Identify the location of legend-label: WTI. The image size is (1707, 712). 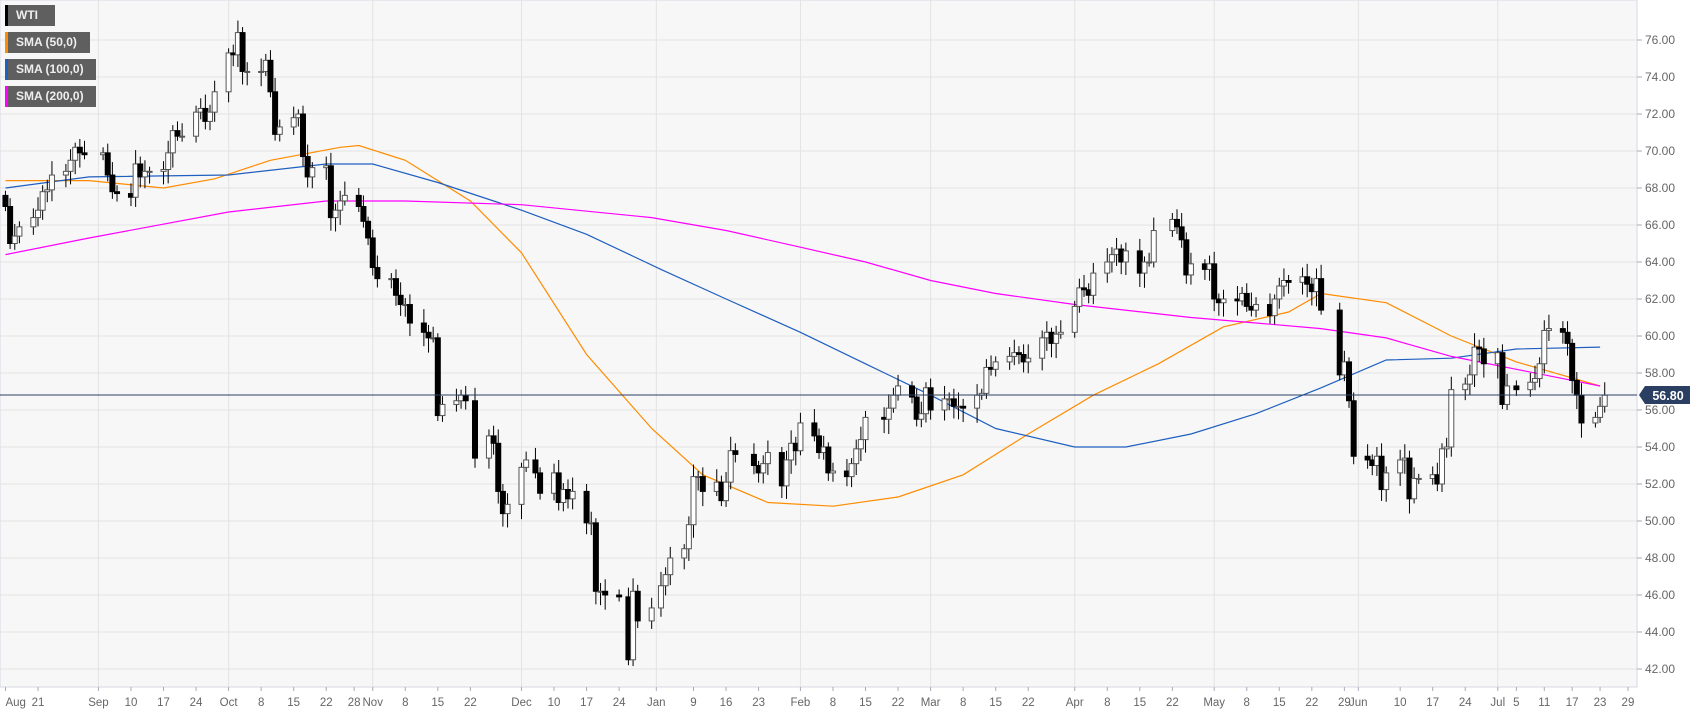
(27, 15).